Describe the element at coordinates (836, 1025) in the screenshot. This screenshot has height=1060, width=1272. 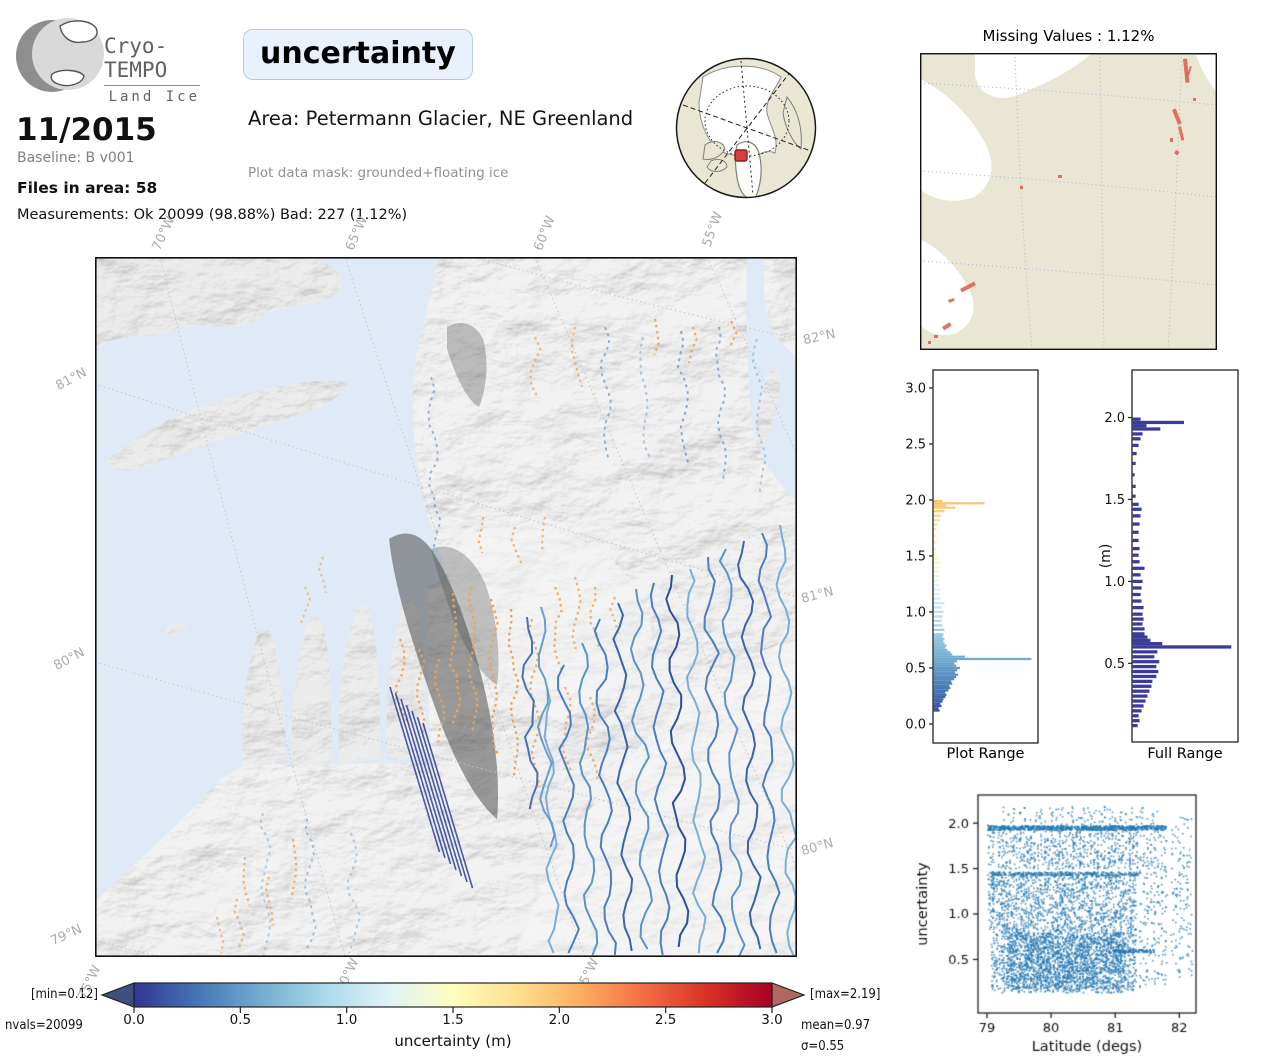
I see `mean-label: mean=0.97` at that location.